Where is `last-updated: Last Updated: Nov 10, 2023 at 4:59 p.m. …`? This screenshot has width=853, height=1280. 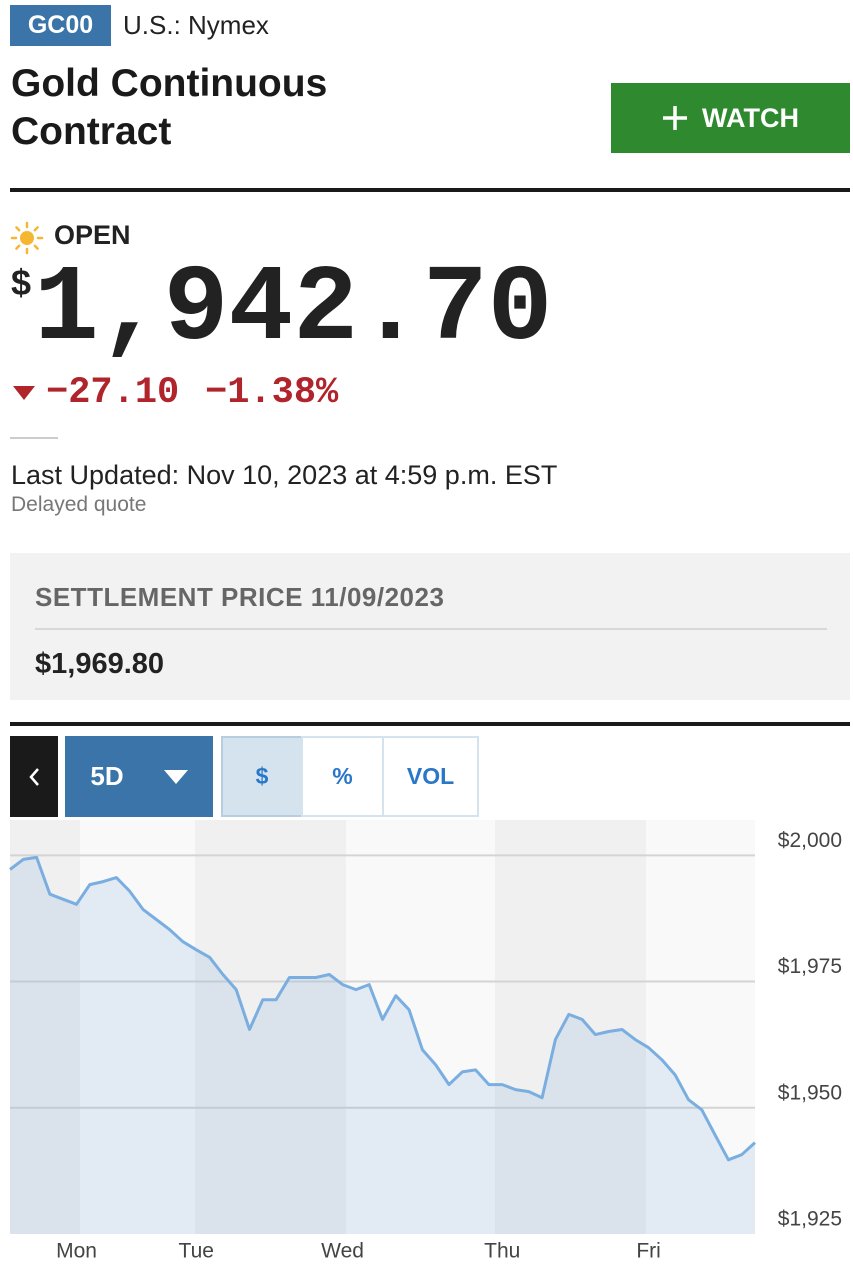 last-updated: Last Updated: Nov 10, 2023 at 4:59 p.m. … is located at coordinates (284, 475).